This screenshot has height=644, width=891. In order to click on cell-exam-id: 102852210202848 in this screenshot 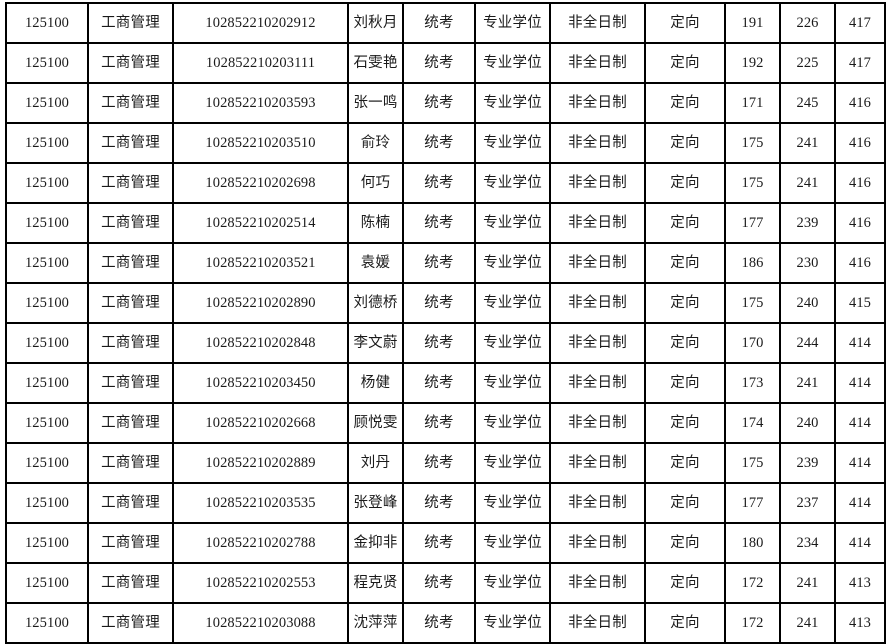, I will do `click(260, 343)`.